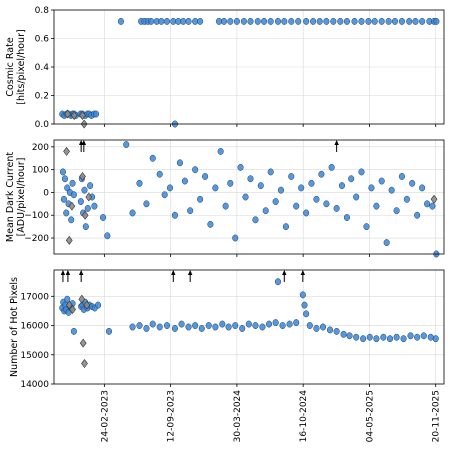 Image resolution: width=450 pixels, height=451 pixels. Describe the element at coordinates (42, 11) in the screenshot. I see `y-tick-label: 0.8` at that location.